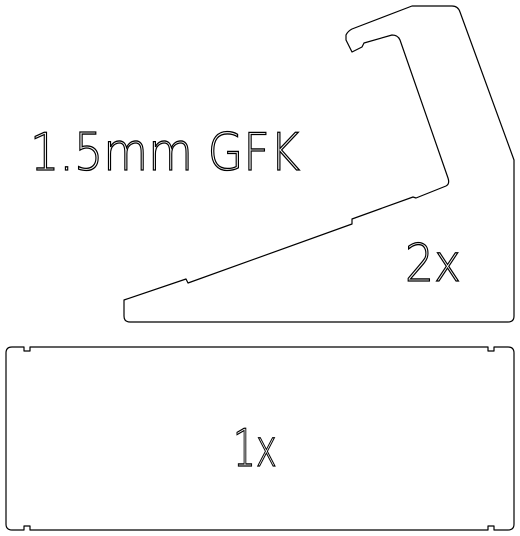  What do you see at coordinates (165, 153) in the screenshot?
I see `material-label: 1.5mm GFK` at bounding box center [165, 153].